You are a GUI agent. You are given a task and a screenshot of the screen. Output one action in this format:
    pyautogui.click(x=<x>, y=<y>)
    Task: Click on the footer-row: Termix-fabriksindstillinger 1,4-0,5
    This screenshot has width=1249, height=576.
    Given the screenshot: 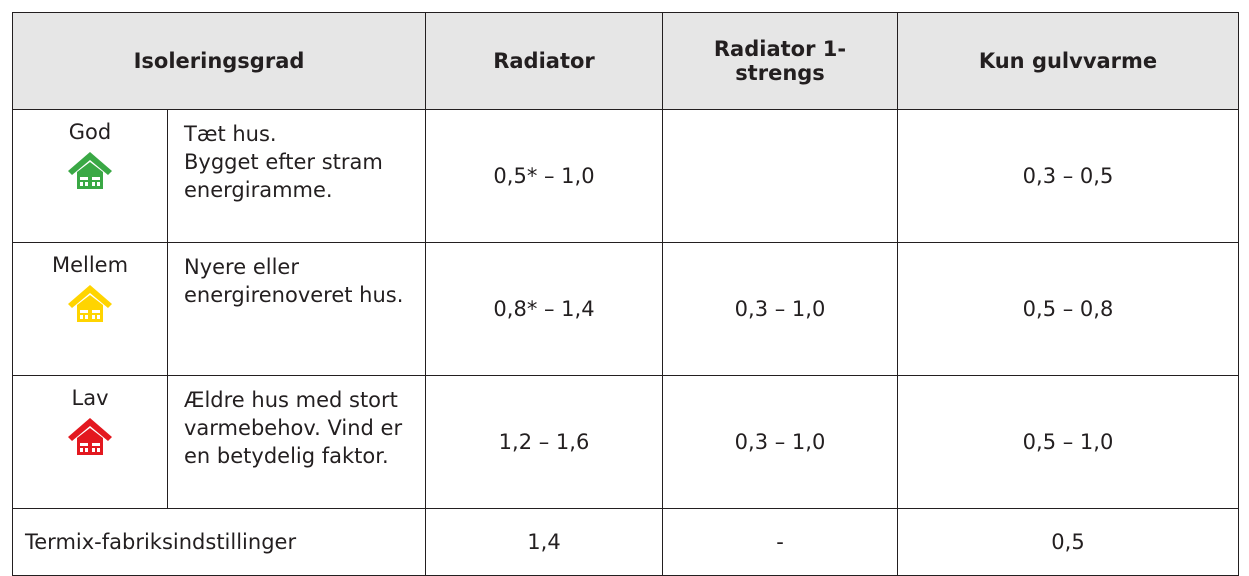 What is the action you would take?
    pyautogui.click(x=625, y=542)
    